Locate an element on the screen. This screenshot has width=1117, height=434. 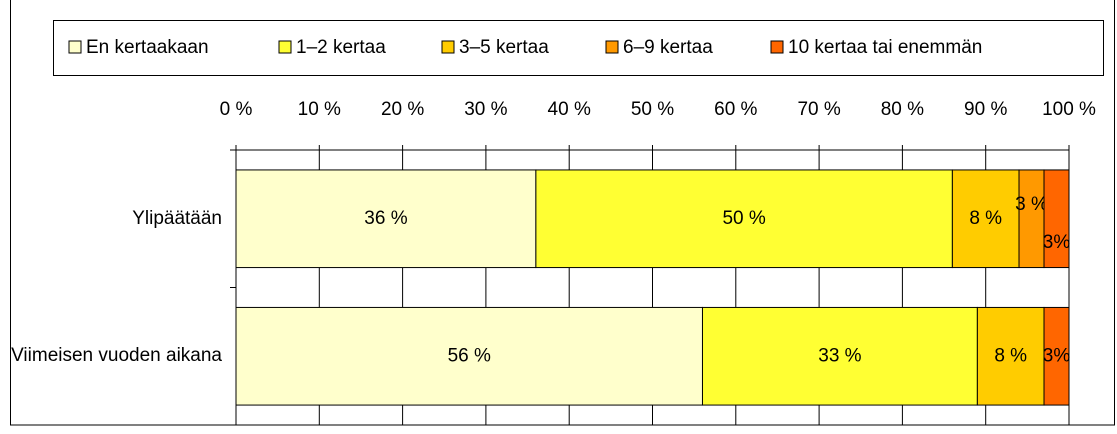
legend-label: 3–5 kertaa is located at coordinates (504, 47).